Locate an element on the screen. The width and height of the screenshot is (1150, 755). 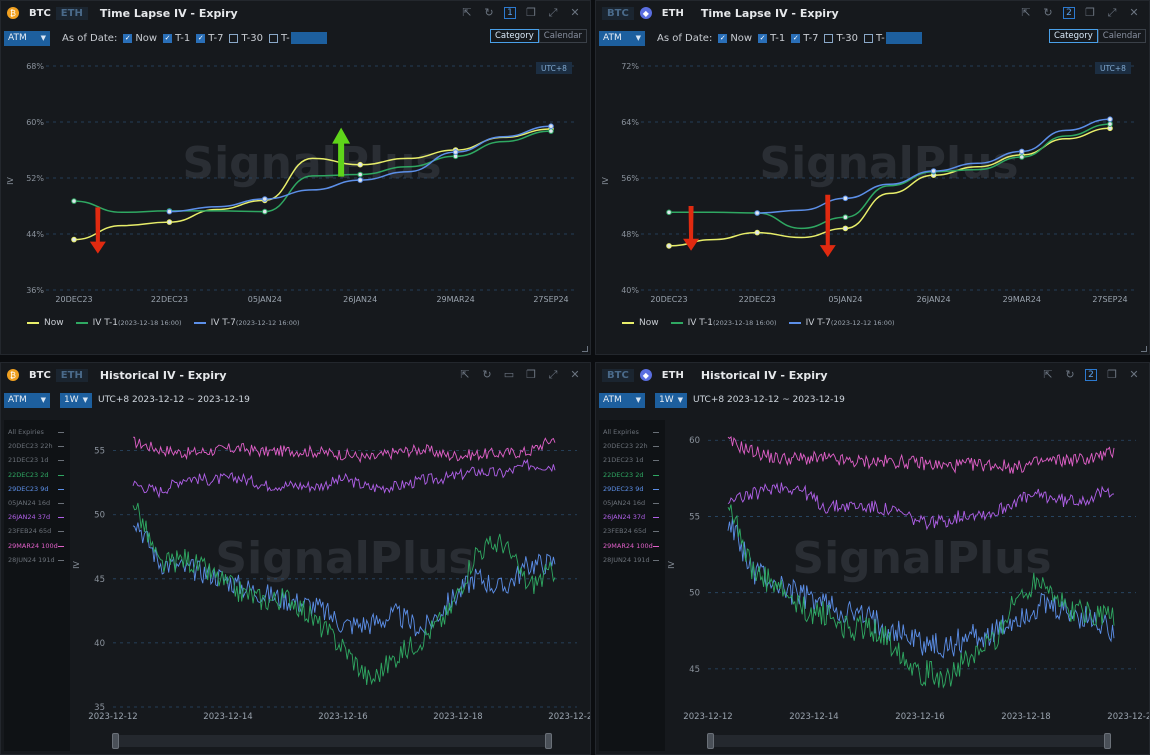
x-tick-label: 2023-12-16 is located at coordinates (342, 717).